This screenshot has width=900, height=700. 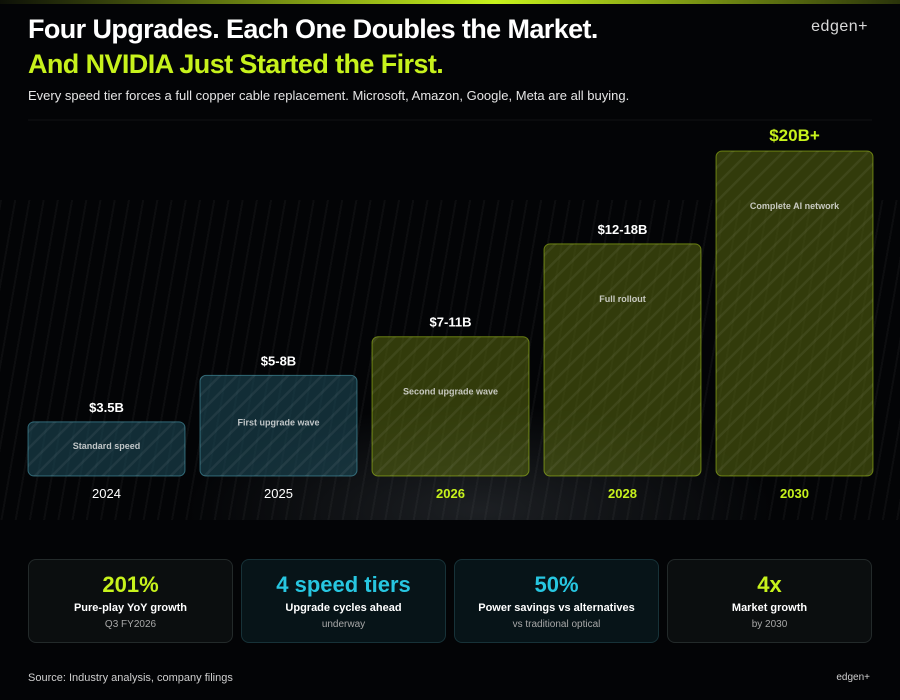 What do you see at coordinates (130, 601) in the screenshot?
I see `stat-card-yoy-growth: 201% Pure-play YoY growth Q3 FY2026` at bounding box center [130, 601].